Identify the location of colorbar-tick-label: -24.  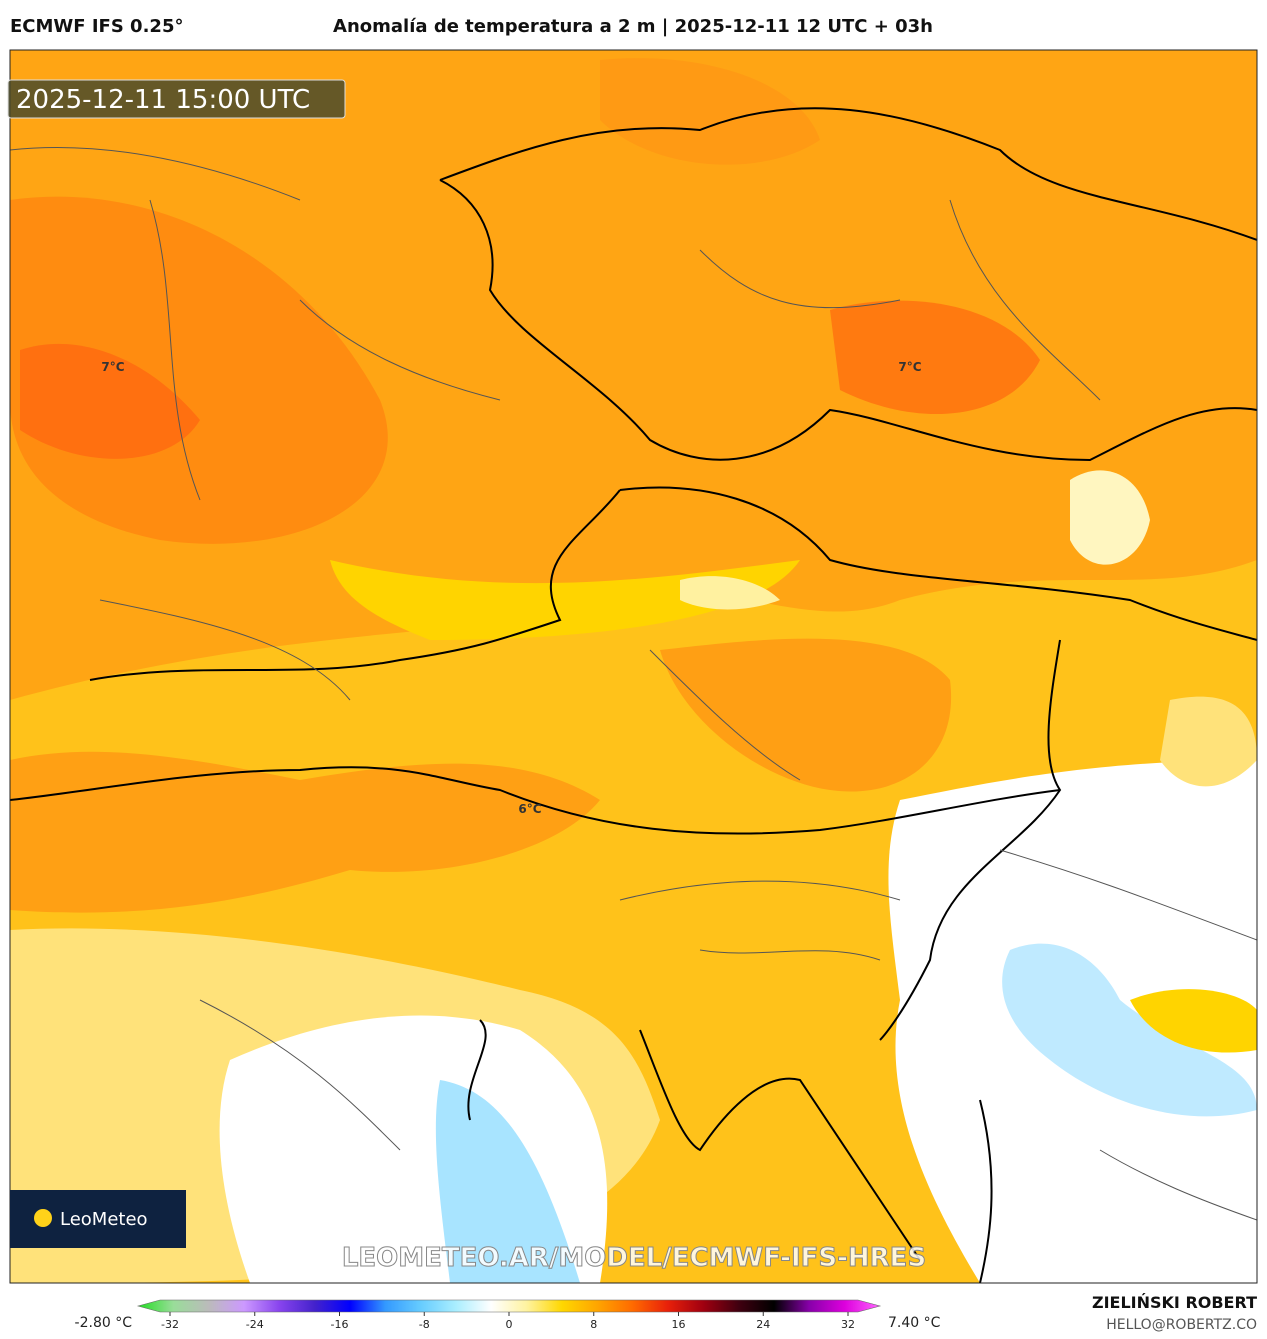
(255, 1324).